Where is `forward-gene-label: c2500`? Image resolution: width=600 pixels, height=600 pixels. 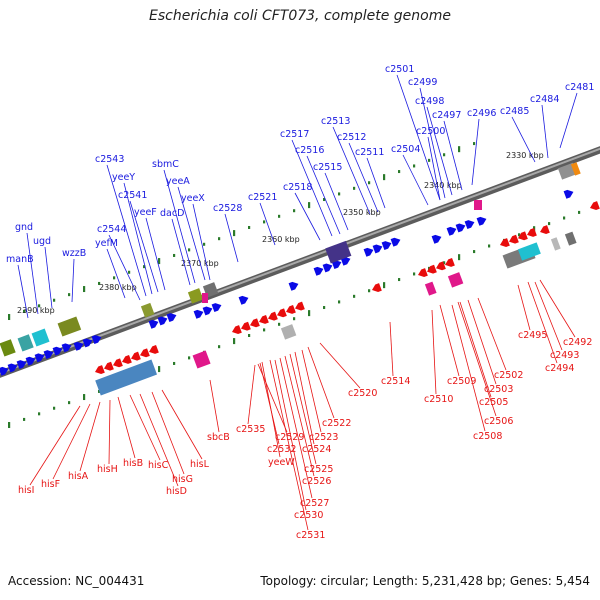 forward-gene-label: c2500 is located at coordinates (430, 131).